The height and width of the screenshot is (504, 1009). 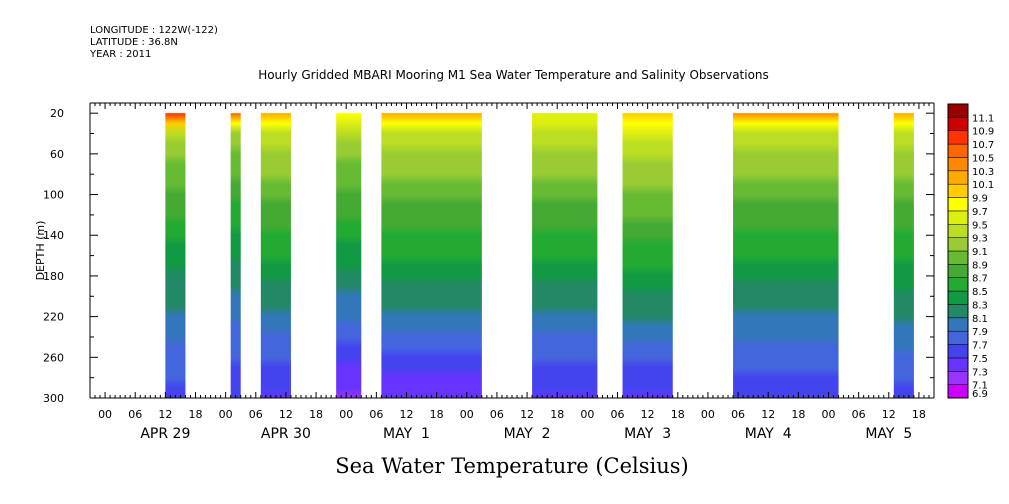 What do you see at coordinates (53, 276) in the screenshot?
I see `y-tick-label: 180` at bounding box center [53, 276].